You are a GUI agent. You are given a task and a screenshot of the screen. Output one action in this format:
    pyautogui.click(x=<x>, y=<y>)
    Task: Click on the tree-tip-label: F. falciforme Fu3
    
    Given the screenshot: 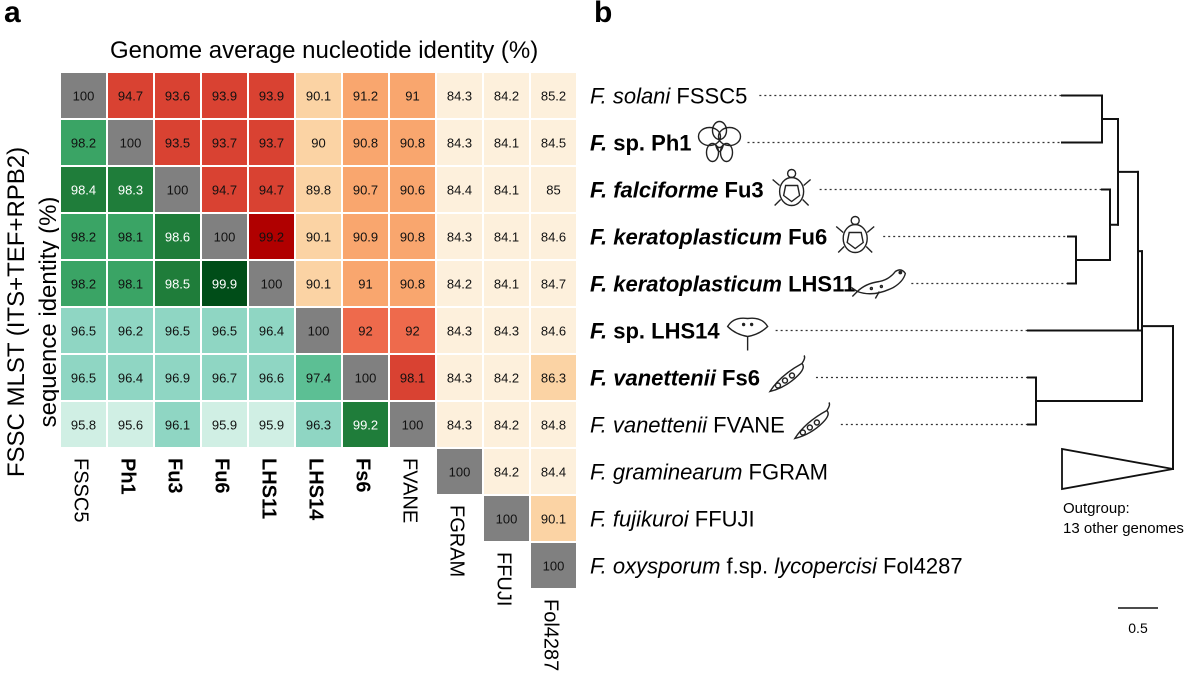 What is the action you would take?
    pyautogui.click(x=677, y=190)
    